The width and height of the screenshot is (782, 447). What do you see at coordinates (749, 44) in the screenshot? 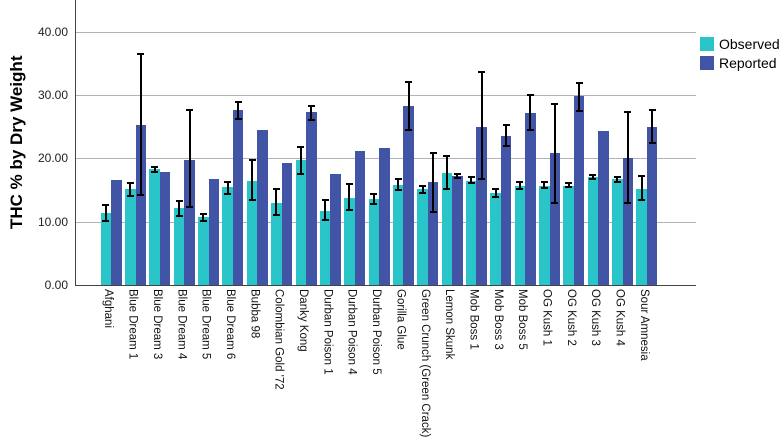
I see `legend-label-observed: Observed` at bounding box center [749, 44].